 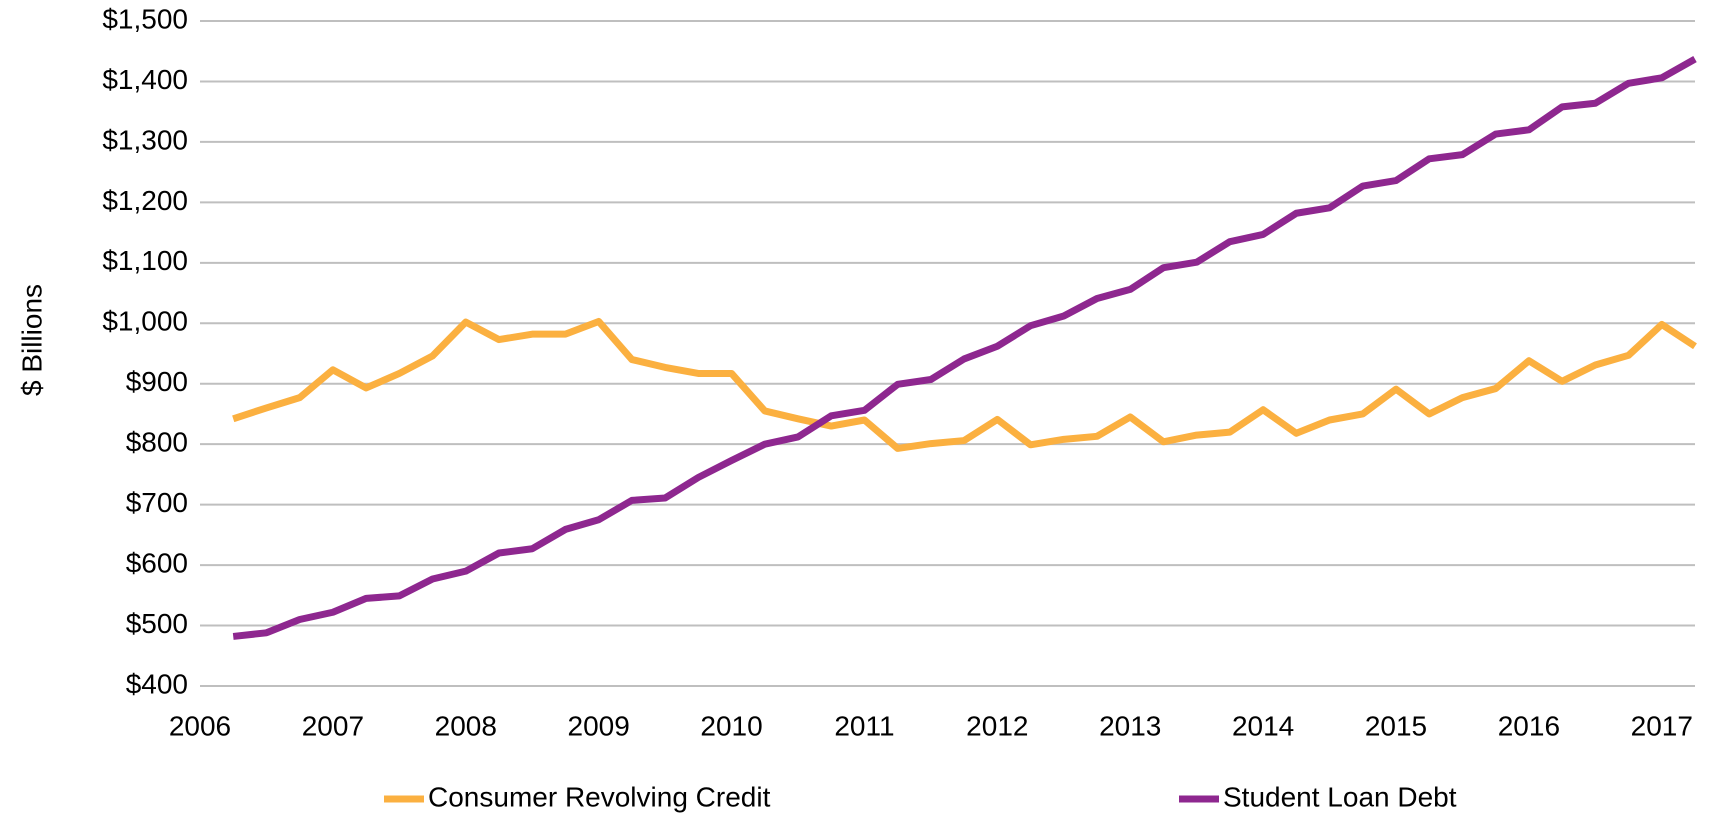 What do you see at coordinates (599, 725) in the screenshot?
I see `x-tick-label: 2009` at bounding box center [599, 725].